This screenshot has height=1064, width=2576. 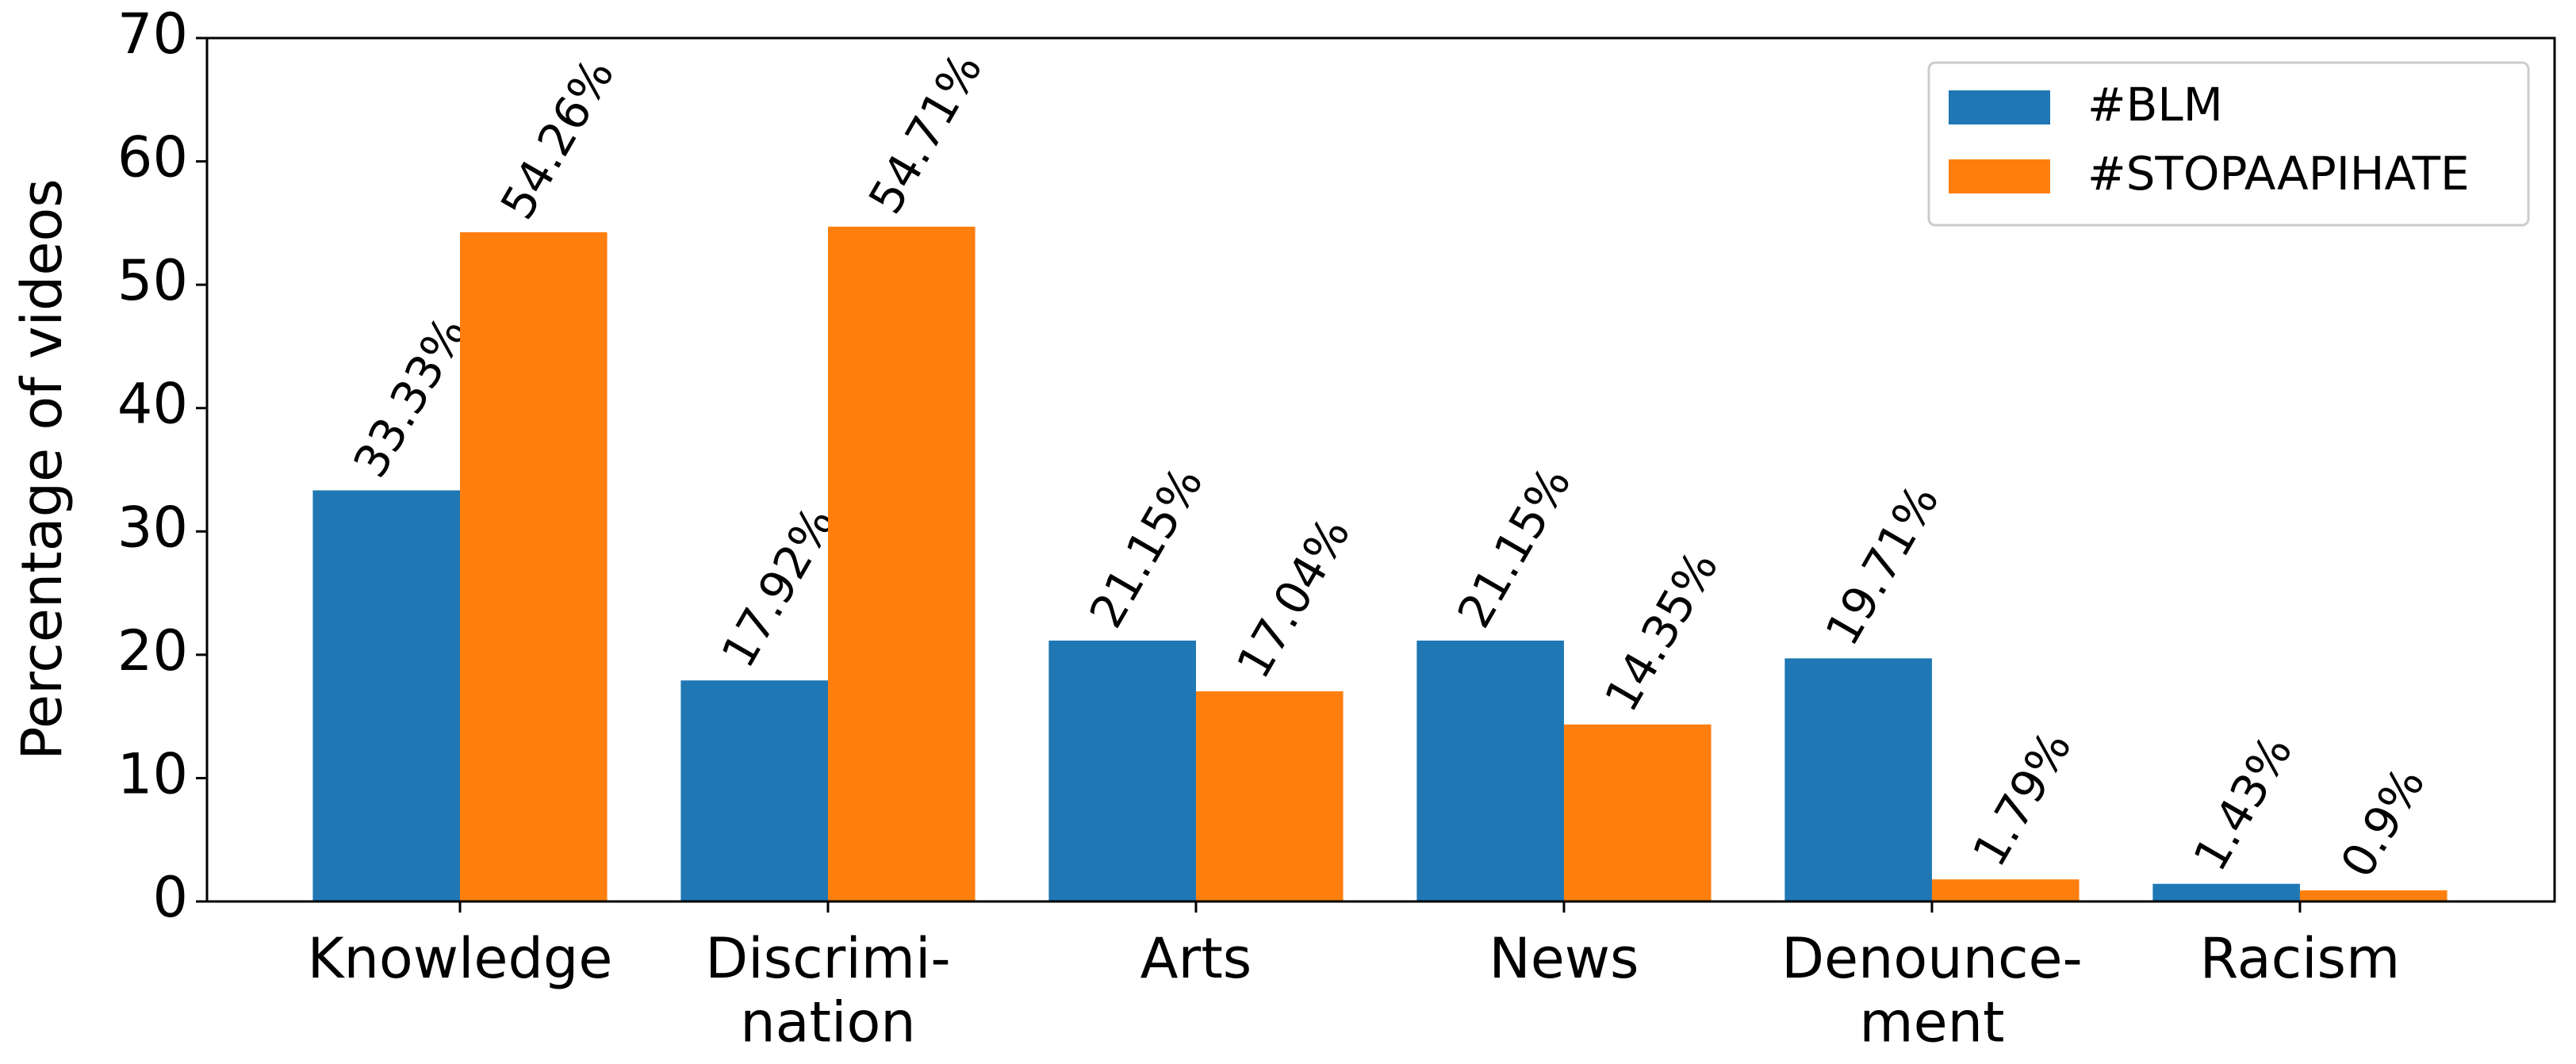 I want to click on y-tick-label: 30, so click(x=153, y=527).